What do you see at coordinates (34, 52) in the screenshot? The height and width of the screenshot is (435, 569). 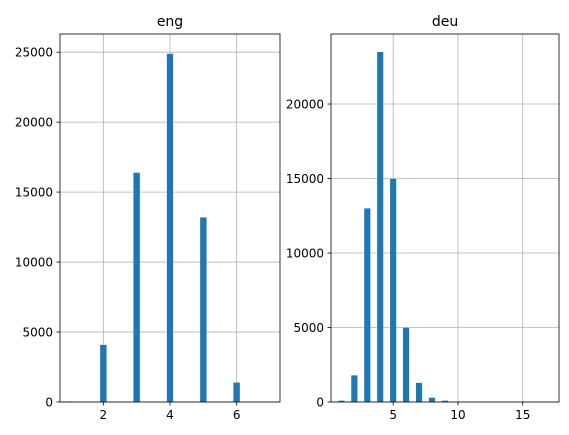 I see `y-tick-label: 25000` at bounding box center [34, 52].